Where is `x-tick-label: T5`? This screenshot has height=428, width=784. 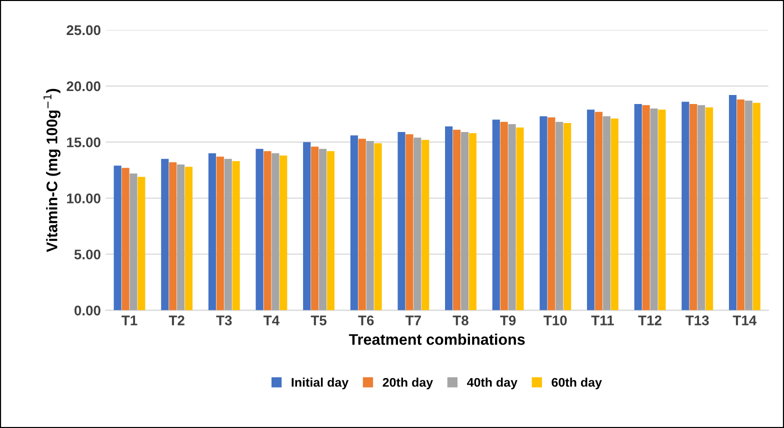 x-tick-label: T5 is located at coordinates (318, 321).